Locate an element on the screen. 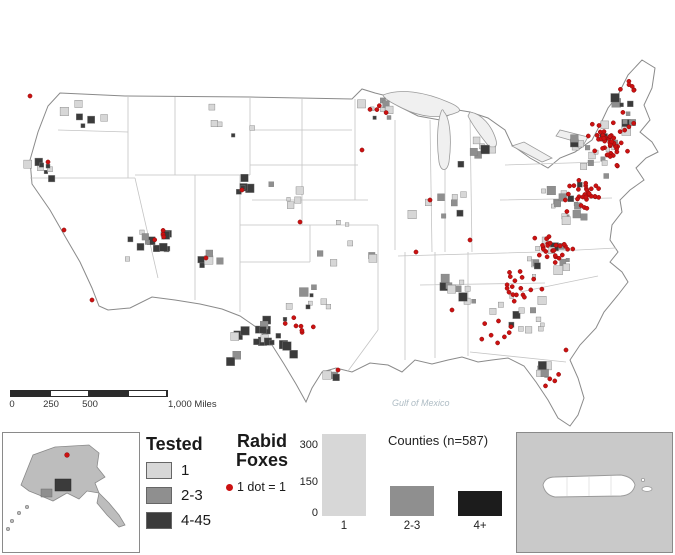 The height and width of the screenshot is (555, 675). puerto-rico-map-svg is located at coordinates (597, 486).